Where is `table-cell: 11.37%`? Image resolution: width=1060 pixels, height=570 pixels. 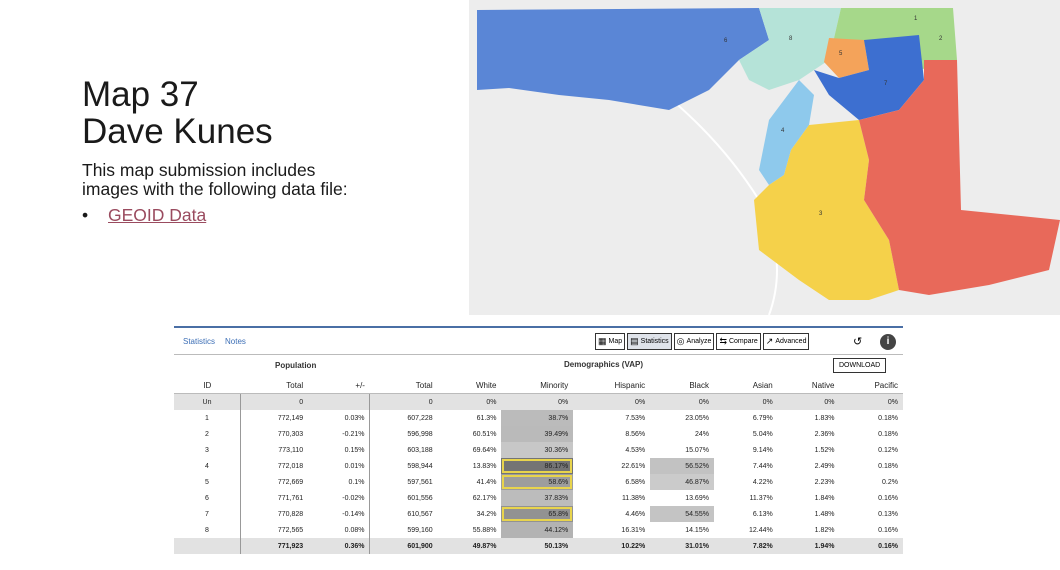
table-cell: 11.37% is located at coordinates (761, 498).